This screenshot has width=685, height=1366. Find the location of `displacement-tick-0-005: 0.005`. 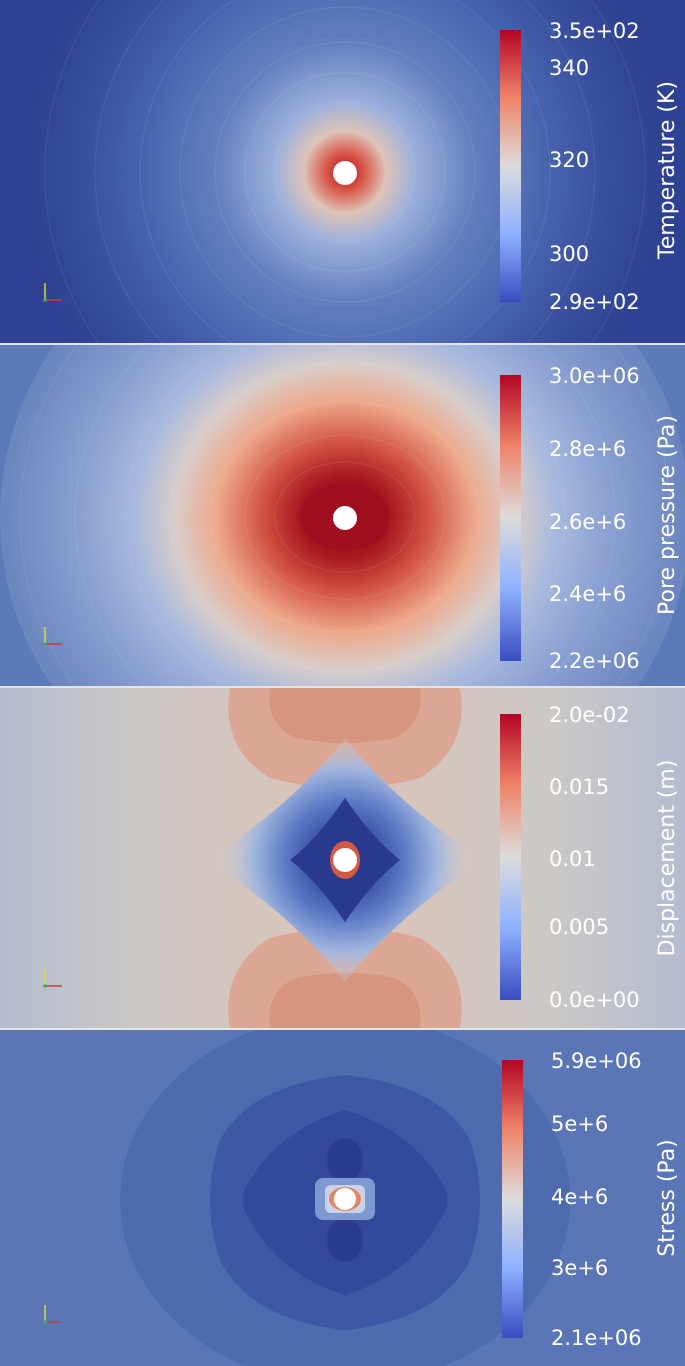

displacement-tick-0-005: 0.005 is located at coordinates (579, 927).